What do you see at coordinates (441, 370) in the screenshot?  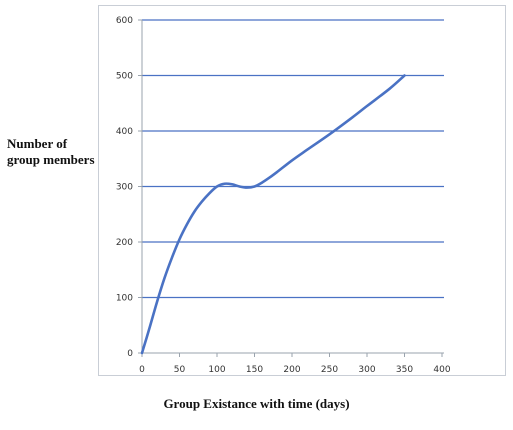 I see `x-tick-label-400: 400` at bounding box center [441, 370].